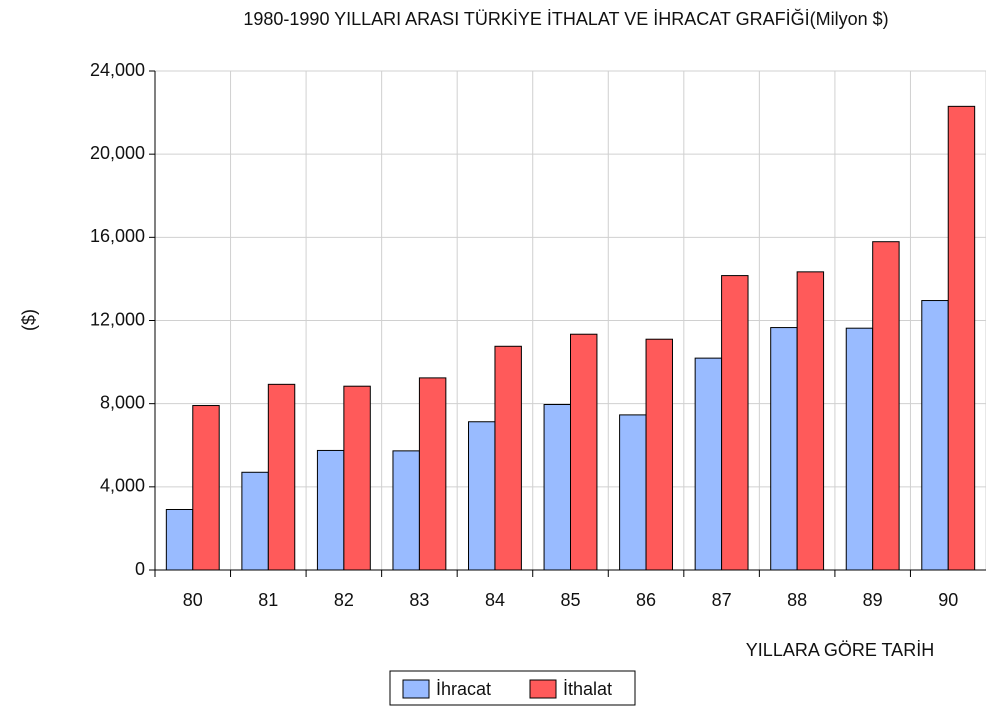 The width and height of the screenshot is (986, 706). What do you see at coordinates (140, 569) in the screenshot?
I see `y-tick-label: 0` at bounding box center [140, 569].